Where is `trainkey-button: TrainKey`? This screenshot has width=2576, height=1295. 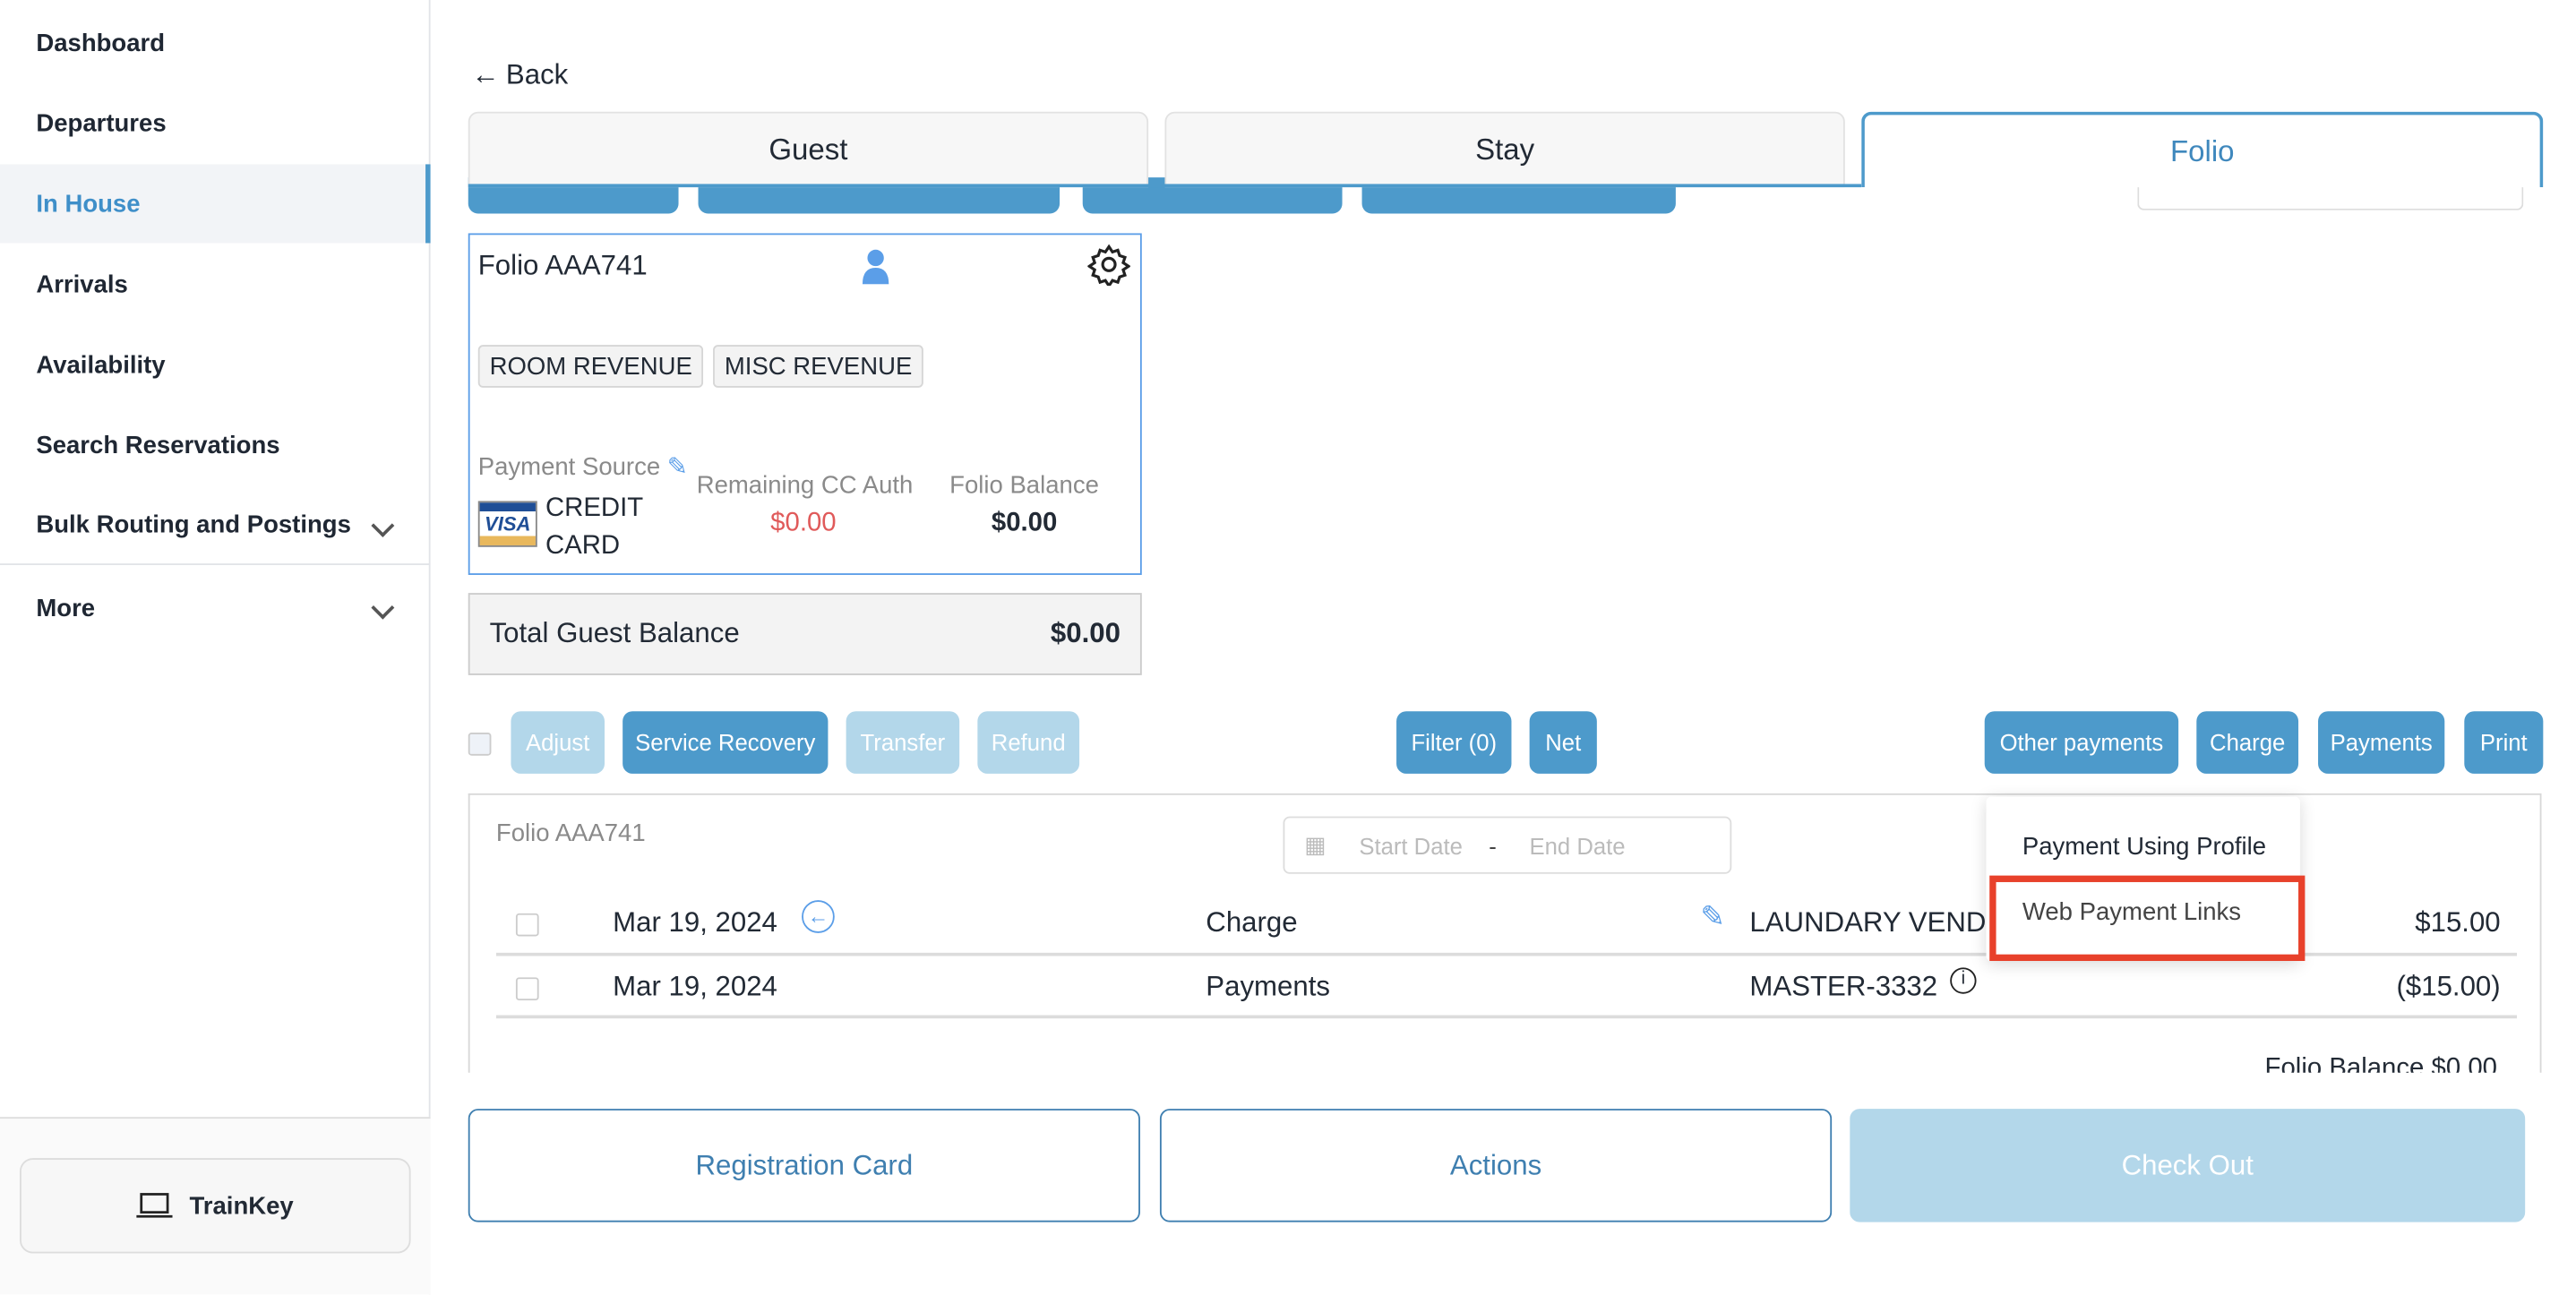
trainkey-button: TrainKey is located at coordinates (215, 1206).